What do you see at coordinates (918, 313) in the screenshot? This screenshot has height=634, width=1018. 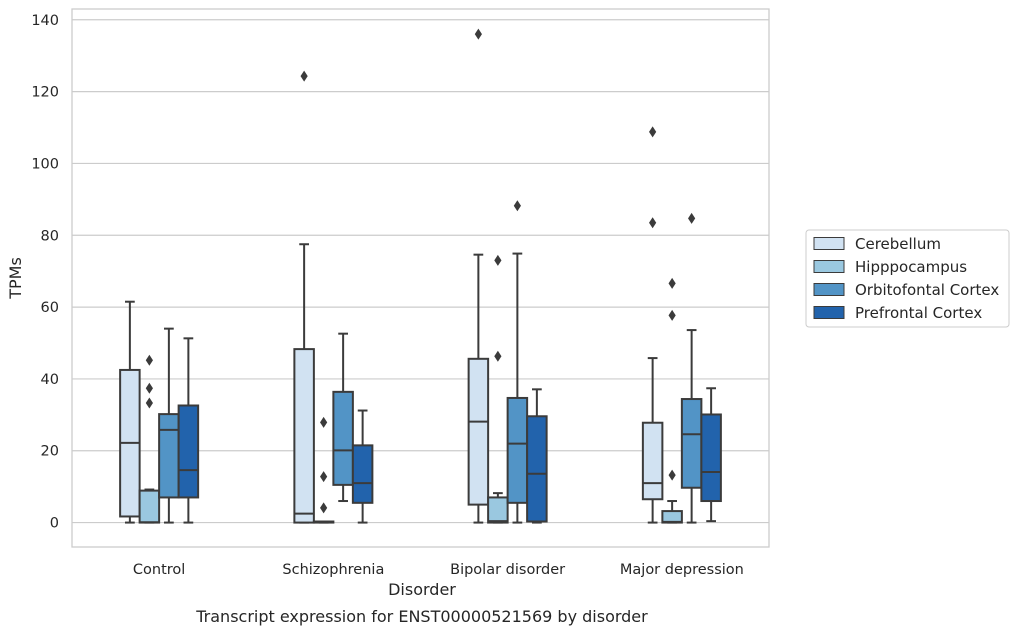 I see `legend-label: Prefrontal Cortex` at bounding box center [918, 313].